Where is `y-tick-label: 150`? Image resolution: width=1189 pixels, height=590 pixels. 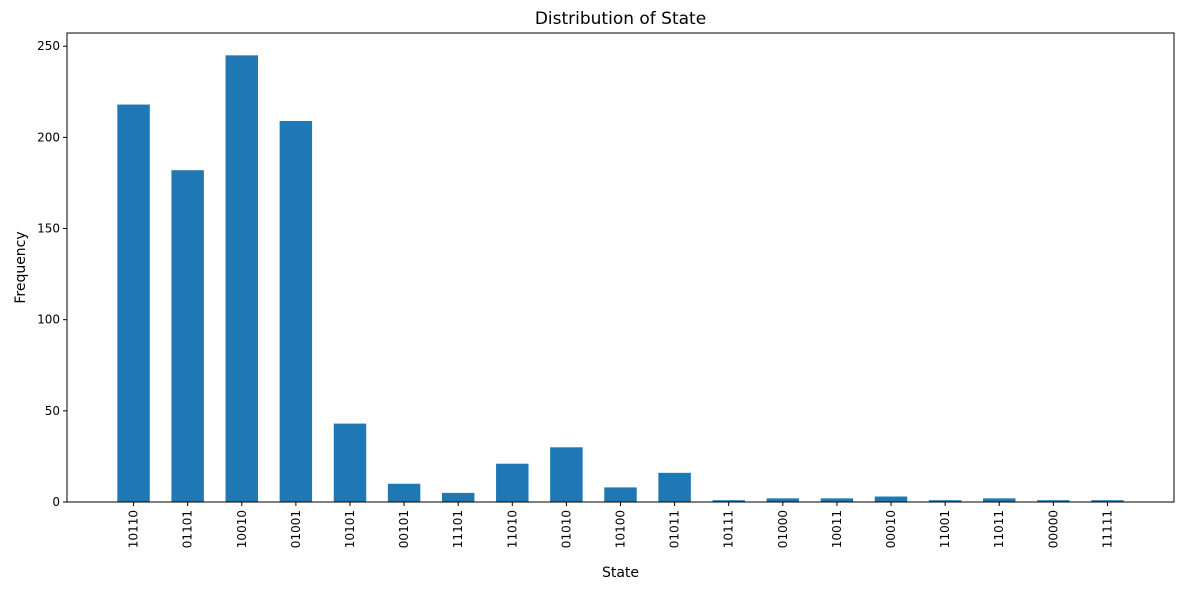 y-tick-label: 150 is located at coordinates (48, 229).